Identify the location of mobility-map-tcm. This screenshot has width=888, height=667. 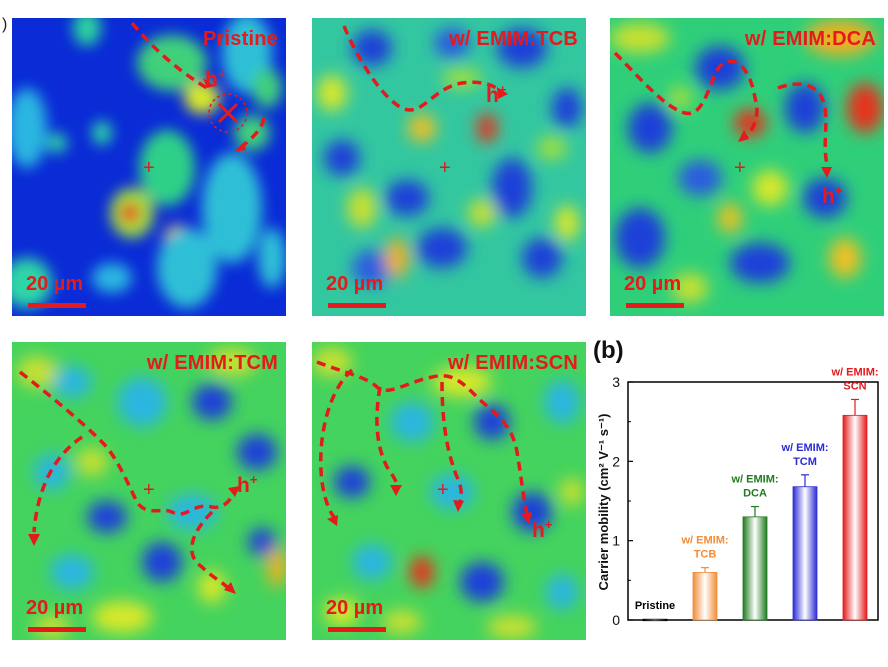
(149, 491).